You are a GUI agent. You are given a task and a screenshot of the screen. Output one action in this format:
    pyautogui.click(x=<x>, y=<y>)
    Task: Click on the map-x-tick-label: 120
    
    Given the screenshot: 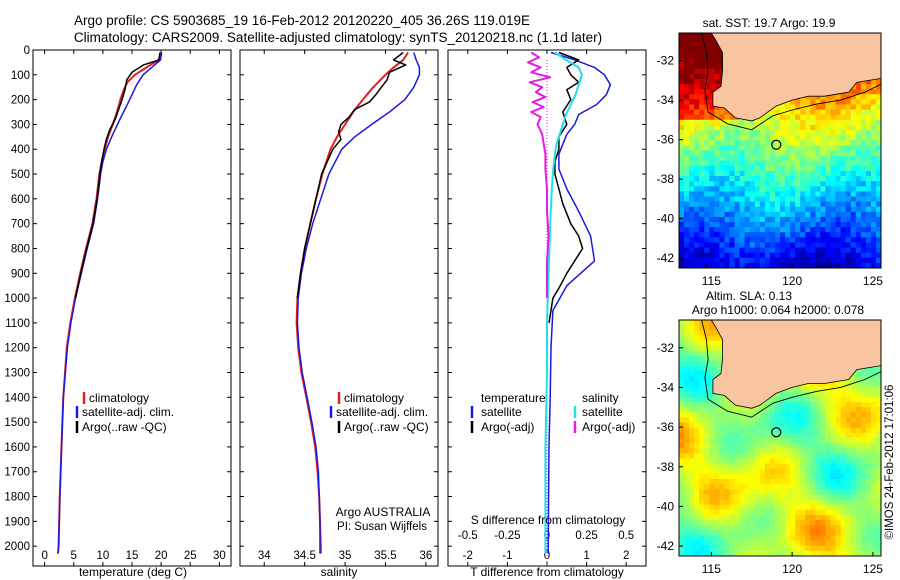 What is the action you would take?
    pyautogui.click(x=792, y=281)
    